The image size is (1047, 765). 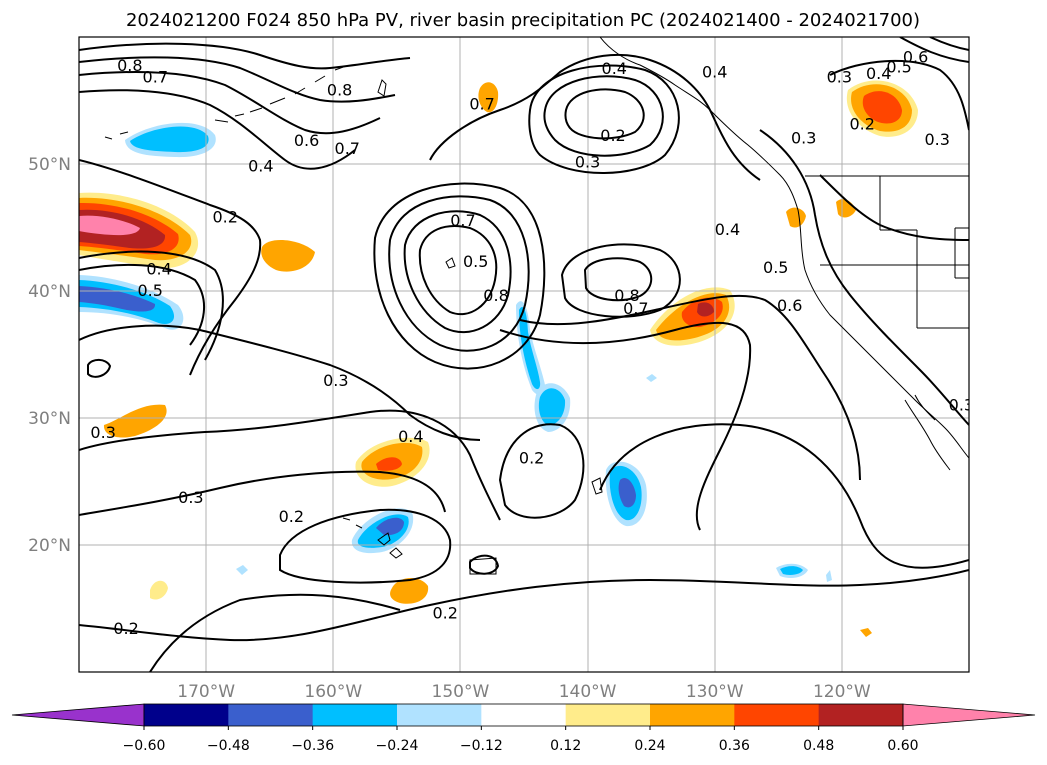 I want to click on colorbar-tick-label: 0.48, so click(x=818, y=746).